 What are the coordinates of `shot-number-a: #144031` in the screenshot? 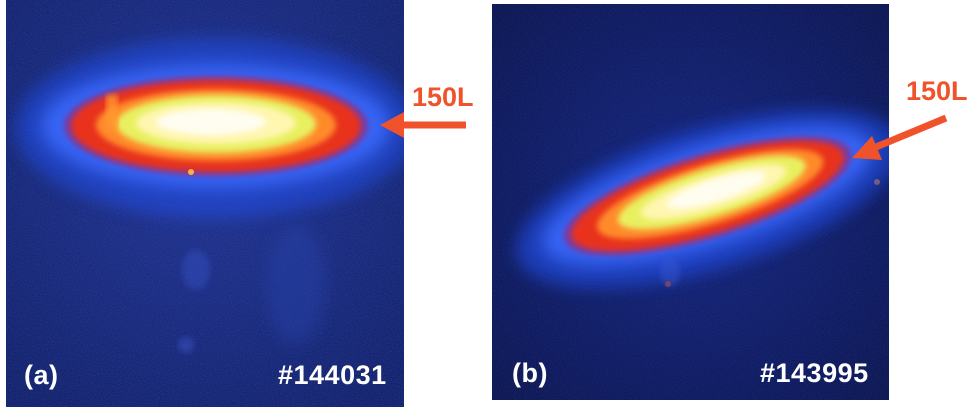 It's located at (332, 375).